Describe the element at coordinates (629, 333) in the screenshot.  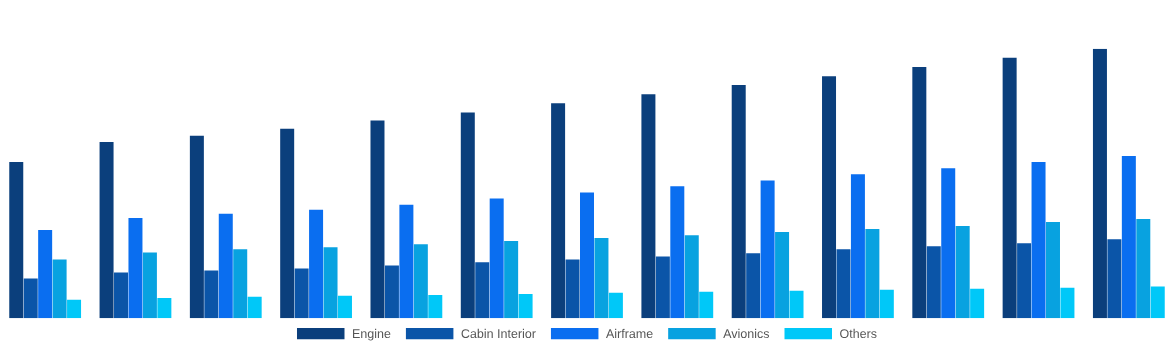
I see `legend-label: Airframe` at that location.